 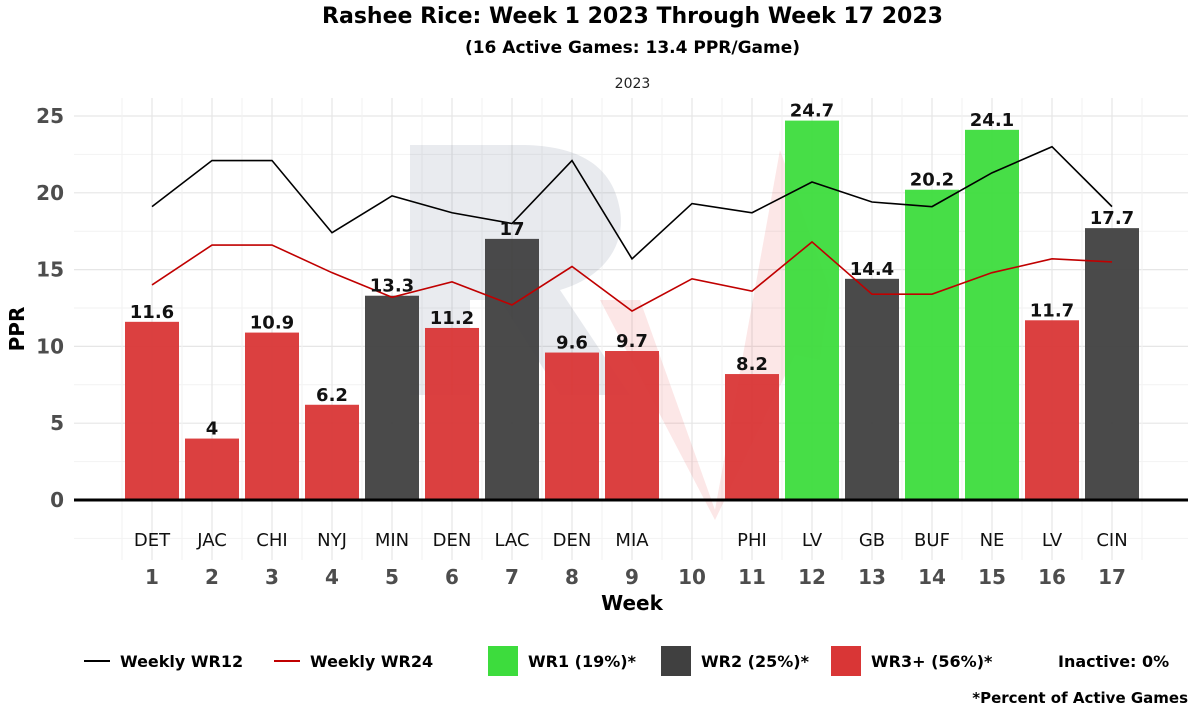 What do you see at coordinates (50, 193) in the screenshot?
I see `y-tick-label: 20` at bounding box center [50, 193].